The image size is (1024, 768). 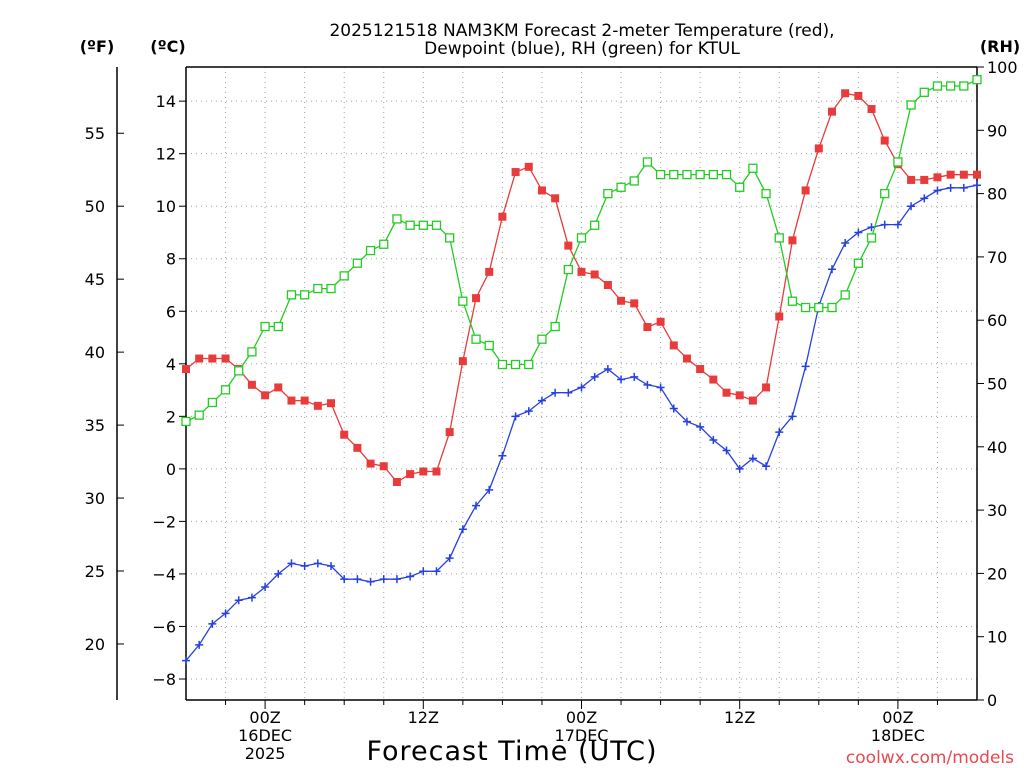 I want to click on celsius-tick-label: 2, so click(x=171, y=416).